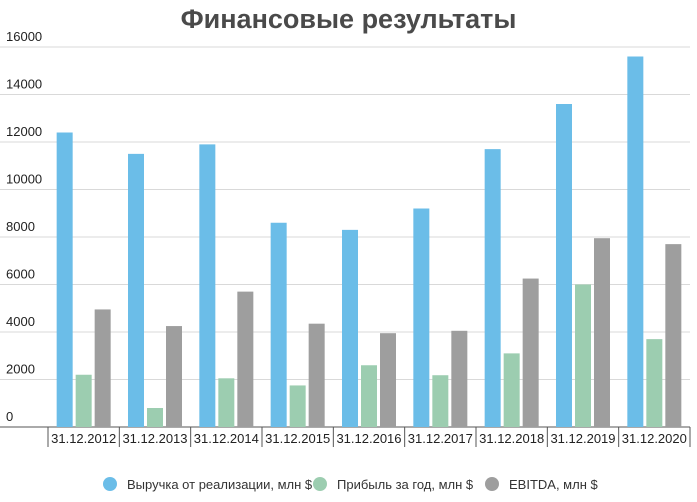  Describe the element at coordinates (297, 438) in the screenshot. I see `x-tick-label: 31.12.2015` at that location.